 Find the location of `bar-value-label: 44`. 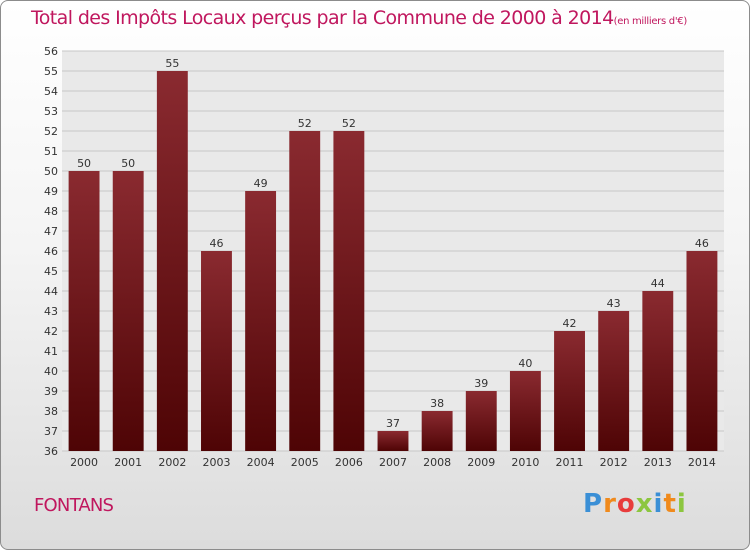

bar-value-label: 44 is located at coordinates (658, 283).